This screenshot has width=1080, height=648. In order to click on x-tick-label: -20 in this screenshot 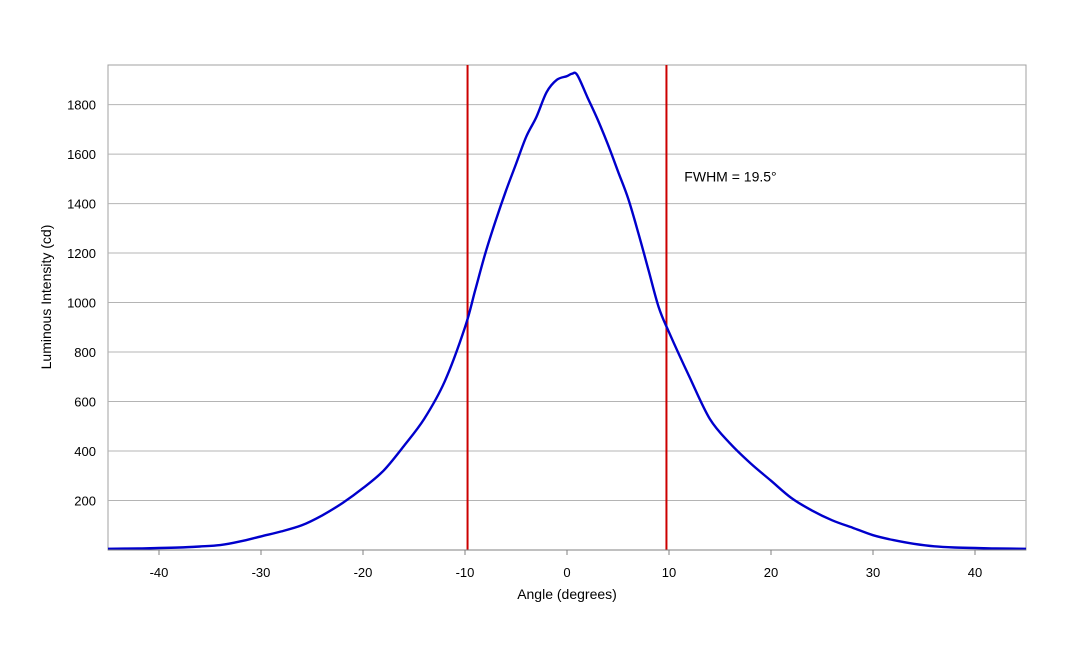, I will do `click(363, 572)`.